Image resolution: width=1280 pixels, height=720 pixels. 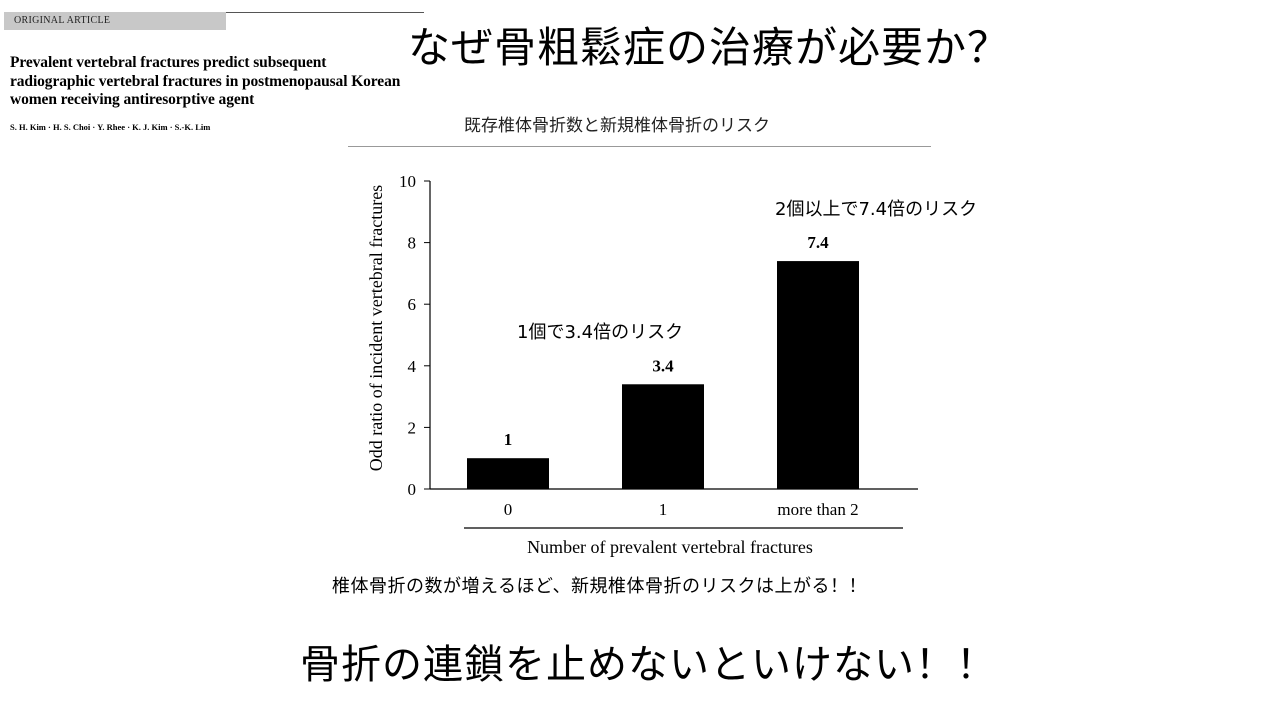 What do you see at coordinates (412, 243) in the screenshot?
I see `y-tick-label: 8` at bounding box center [412, 243].